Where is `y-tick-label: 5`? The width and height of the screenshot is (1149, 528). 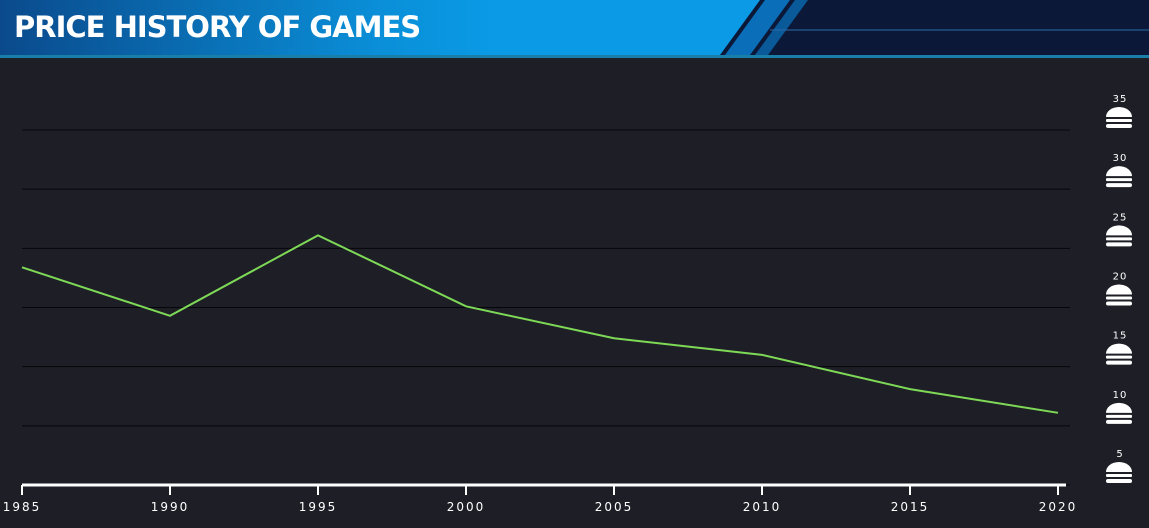
y-tick-label: 5 is located at coordinates (1119, 454).